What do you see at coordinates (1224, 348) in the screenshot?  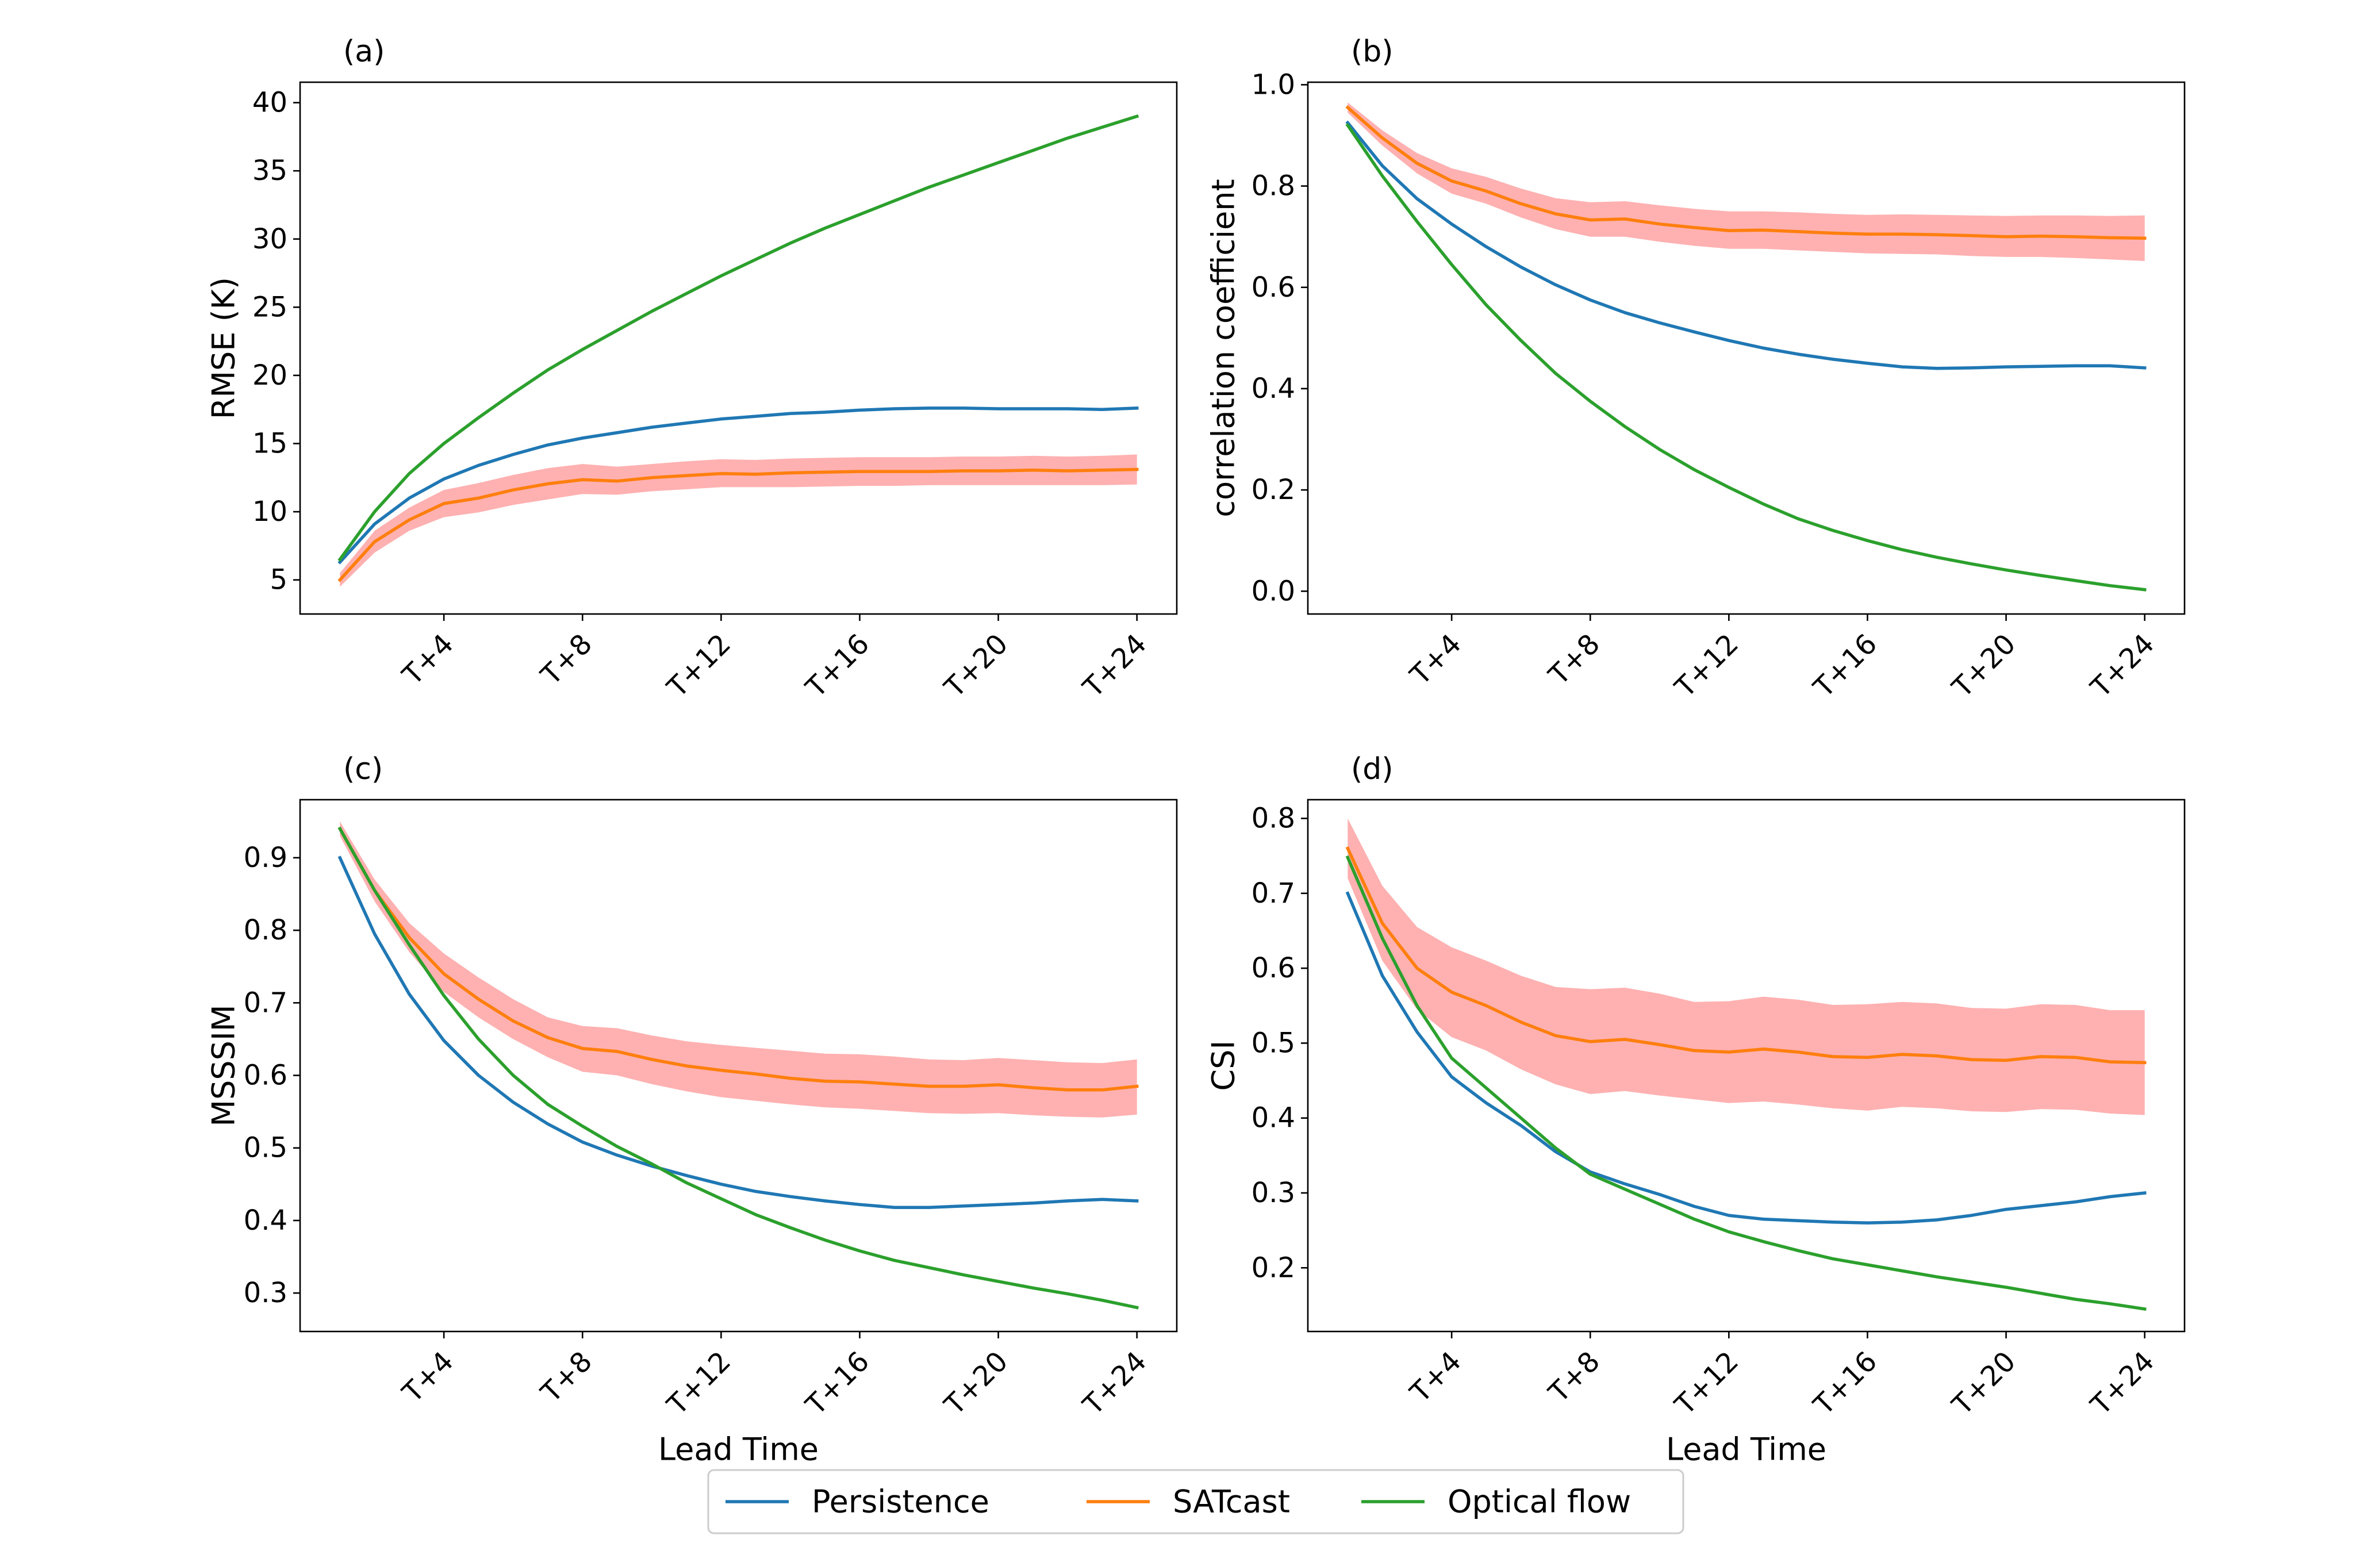 I see `y-axis-label: correlation coefficient` at bounding box center [1224, 348].